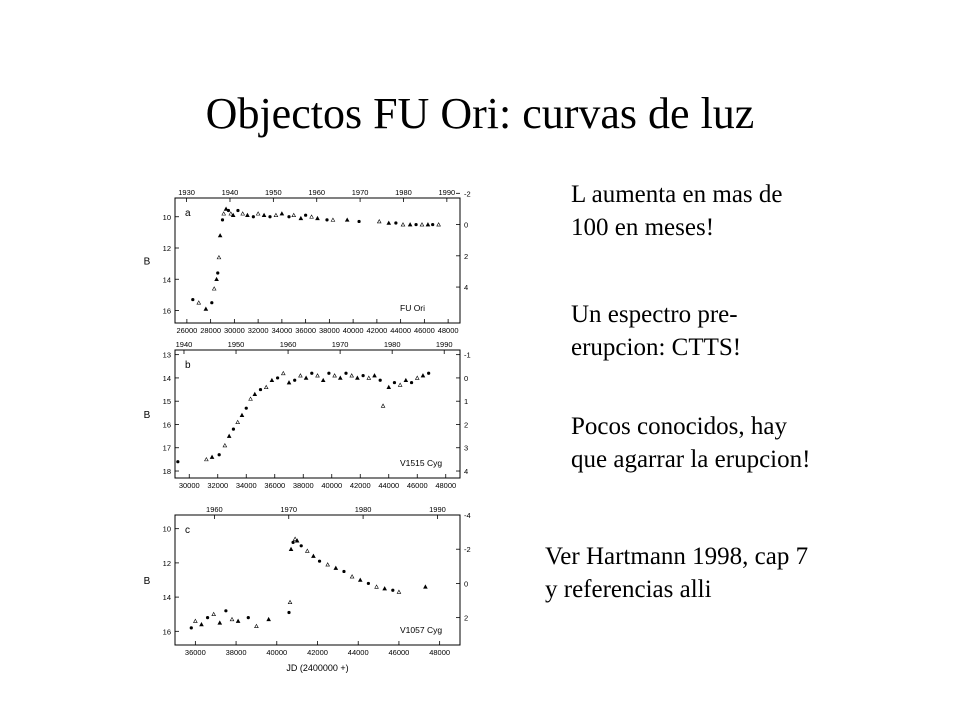 Image resolution: width=960 pixels, height=720 pixels. What do you see at coordinates (234, 330) in the screenshot?
I see `x-tick-label: 30000` at bounding box center [234, 330].